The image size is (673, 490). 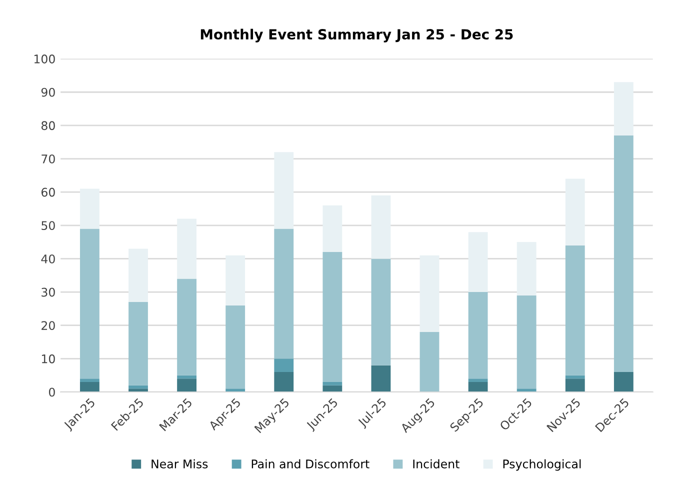 What do you see at coordinates (436, 463) in the screenshot?
I see `legend-label: Incident` at bounding box center [436, 463].